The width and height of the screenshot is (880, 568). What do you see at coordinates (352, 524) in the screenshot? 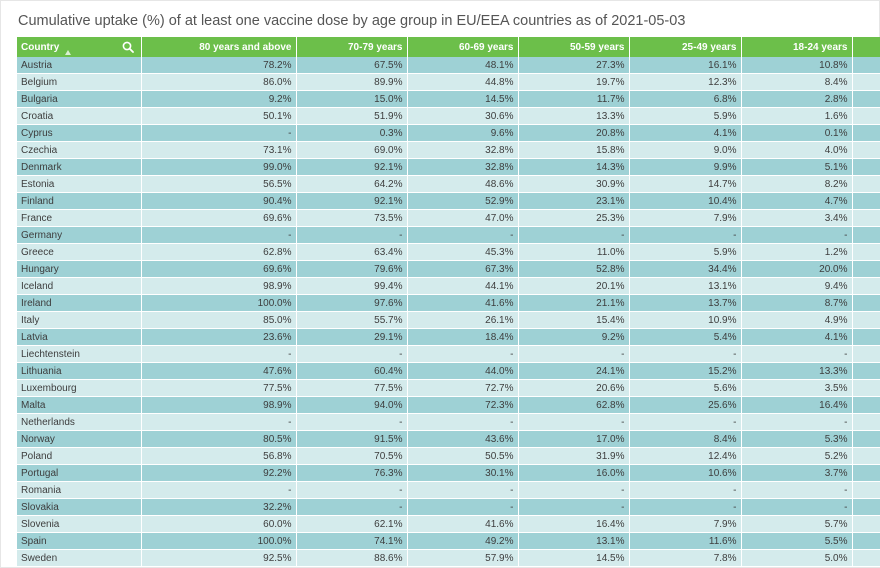
I see `cell-70-79: 62.1%` at bounding box center [352, 524].